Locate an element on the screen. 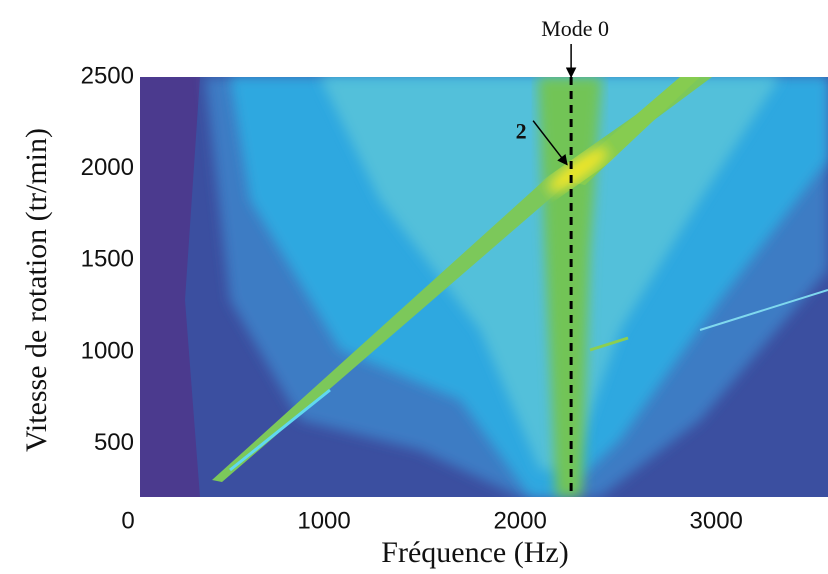 The width and height of the screenshot is (828, 574). x-tick-label: 1000 is located at coordinates (323, 520).